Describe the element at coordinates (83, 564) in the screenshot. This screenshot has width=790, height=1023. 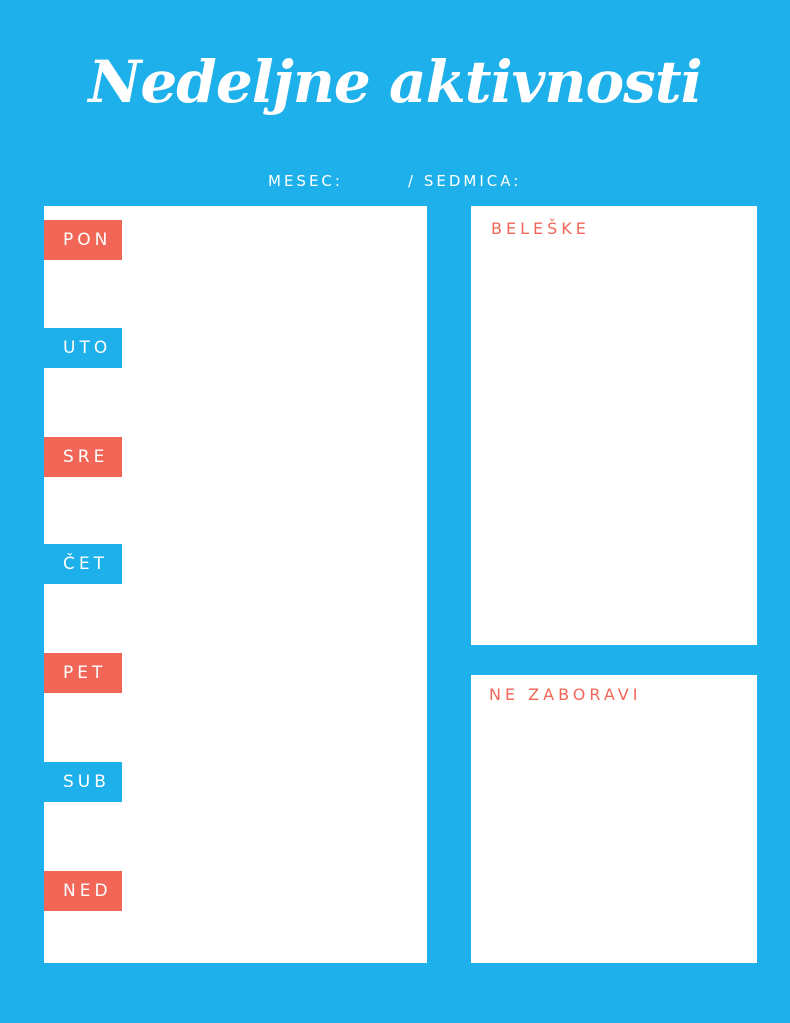
I see `day-label-cet: ČET` at that location.